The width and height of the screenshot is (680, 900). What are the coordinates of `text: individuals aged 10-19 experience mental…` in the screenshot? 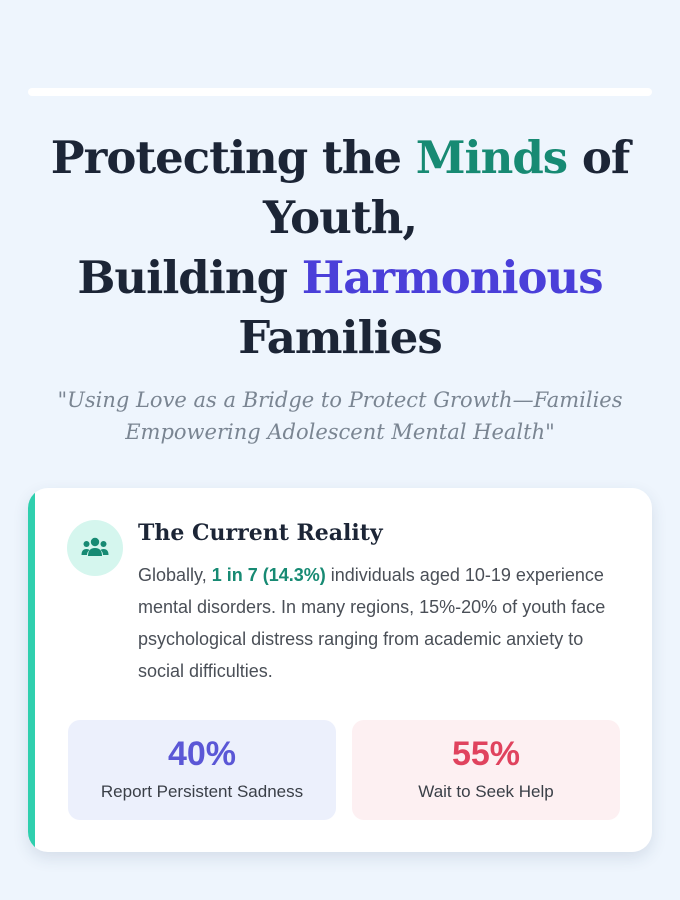 It's located at (372, 623).